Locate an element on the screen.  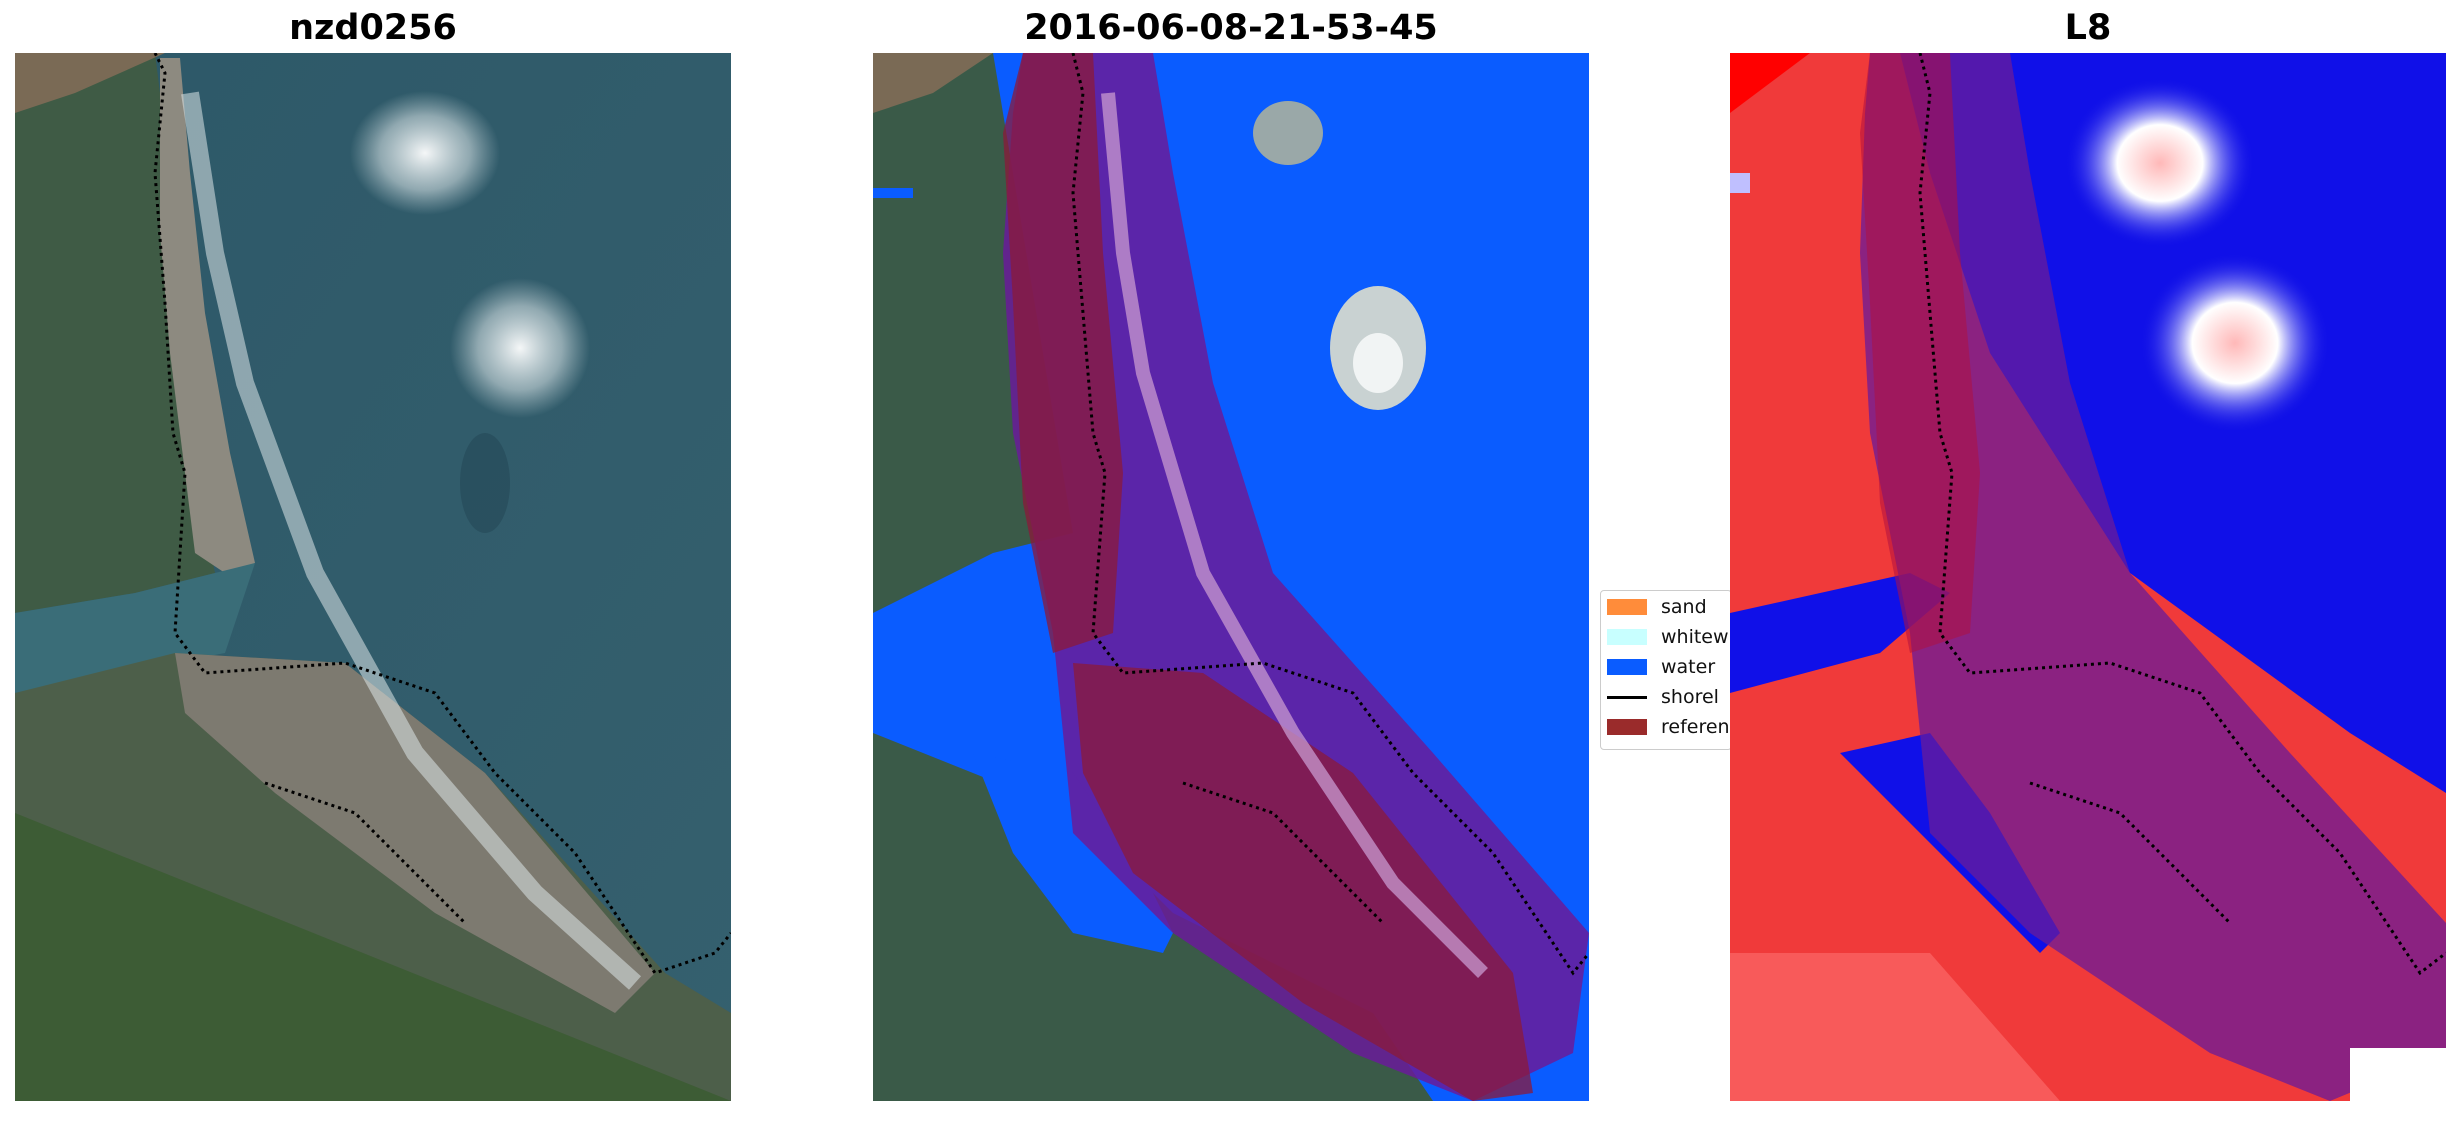
legend-label: sand is located at coordinates (1684, 607).